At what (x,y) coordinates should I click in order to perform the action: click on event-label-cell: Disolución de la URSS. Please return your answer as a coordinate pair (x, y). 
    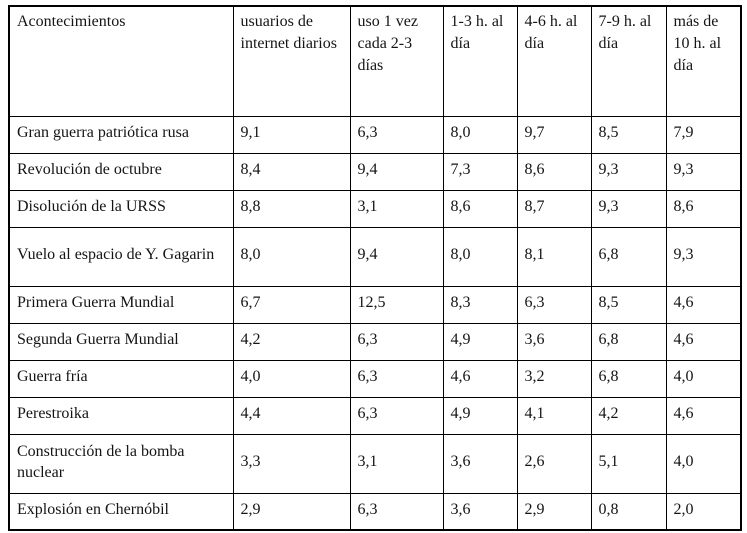
    Looking at the image, I should click on (121, 208).